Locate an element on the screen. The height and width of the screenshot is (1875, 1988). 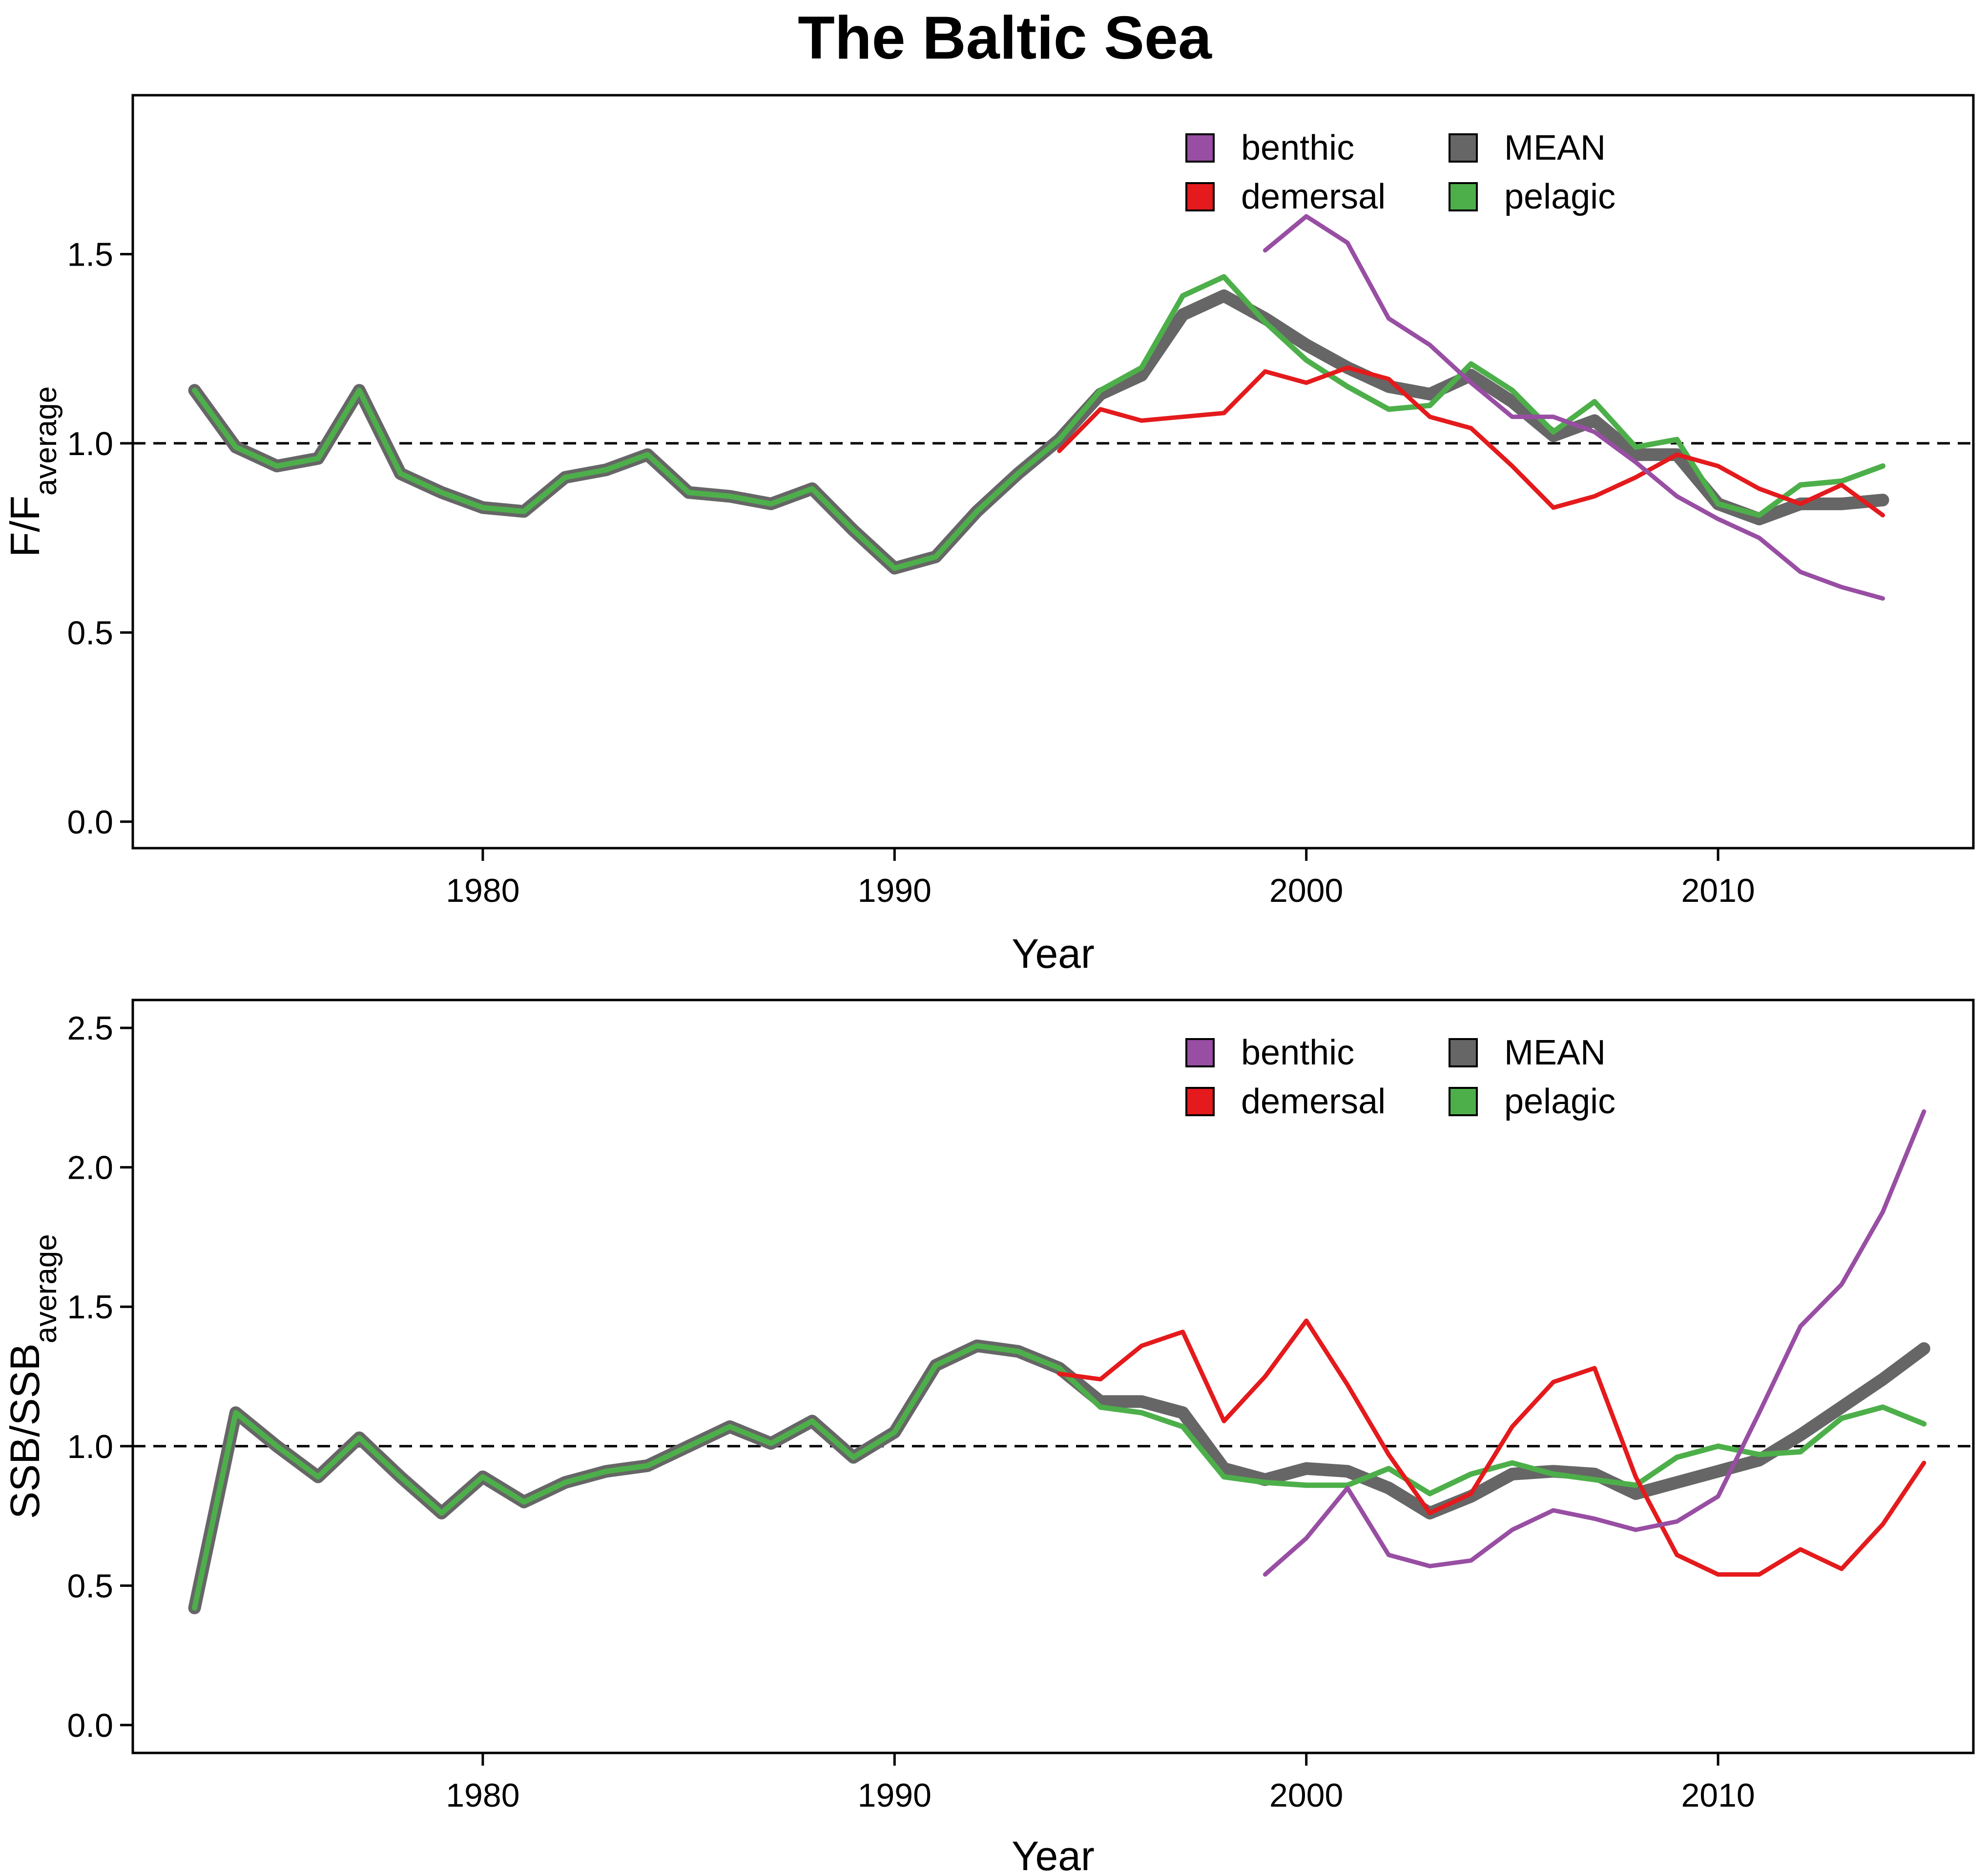
y-tick-label: 2.0 is located at coordinates (90, 1168).